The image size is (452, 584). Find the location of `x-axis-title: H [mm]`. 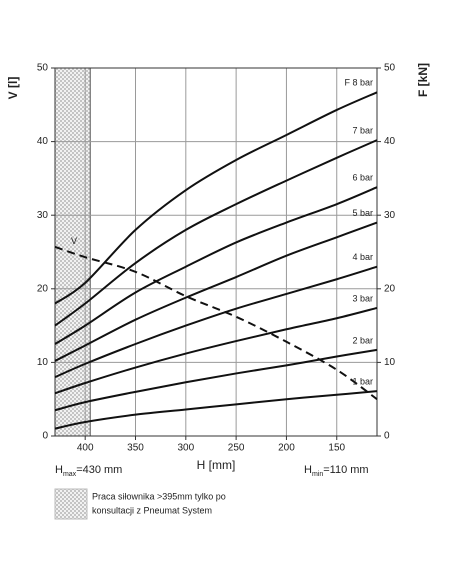

x-axis-title: H [mm] is located at coordinates (216, 465).